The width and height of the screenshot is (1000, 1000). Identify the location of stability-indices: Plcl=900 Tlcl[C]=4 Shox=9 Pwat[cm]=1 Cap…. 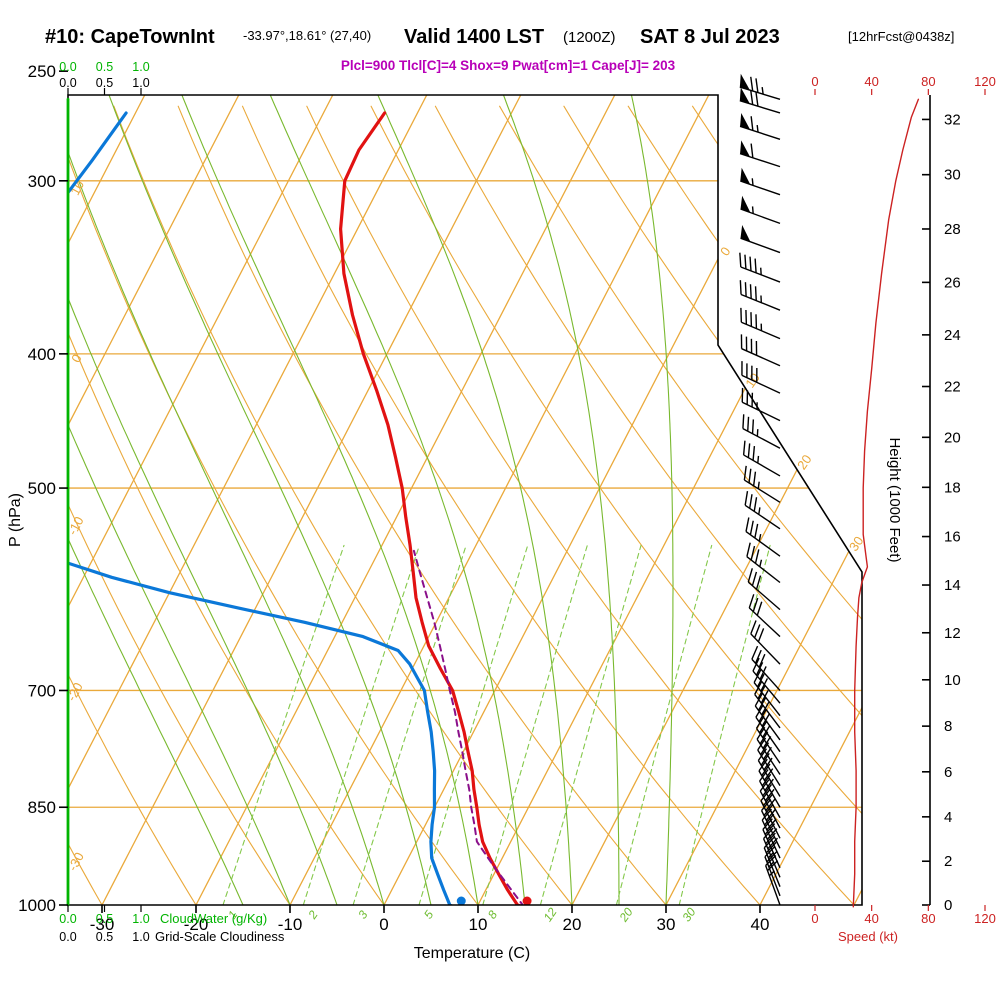
(508, 65).